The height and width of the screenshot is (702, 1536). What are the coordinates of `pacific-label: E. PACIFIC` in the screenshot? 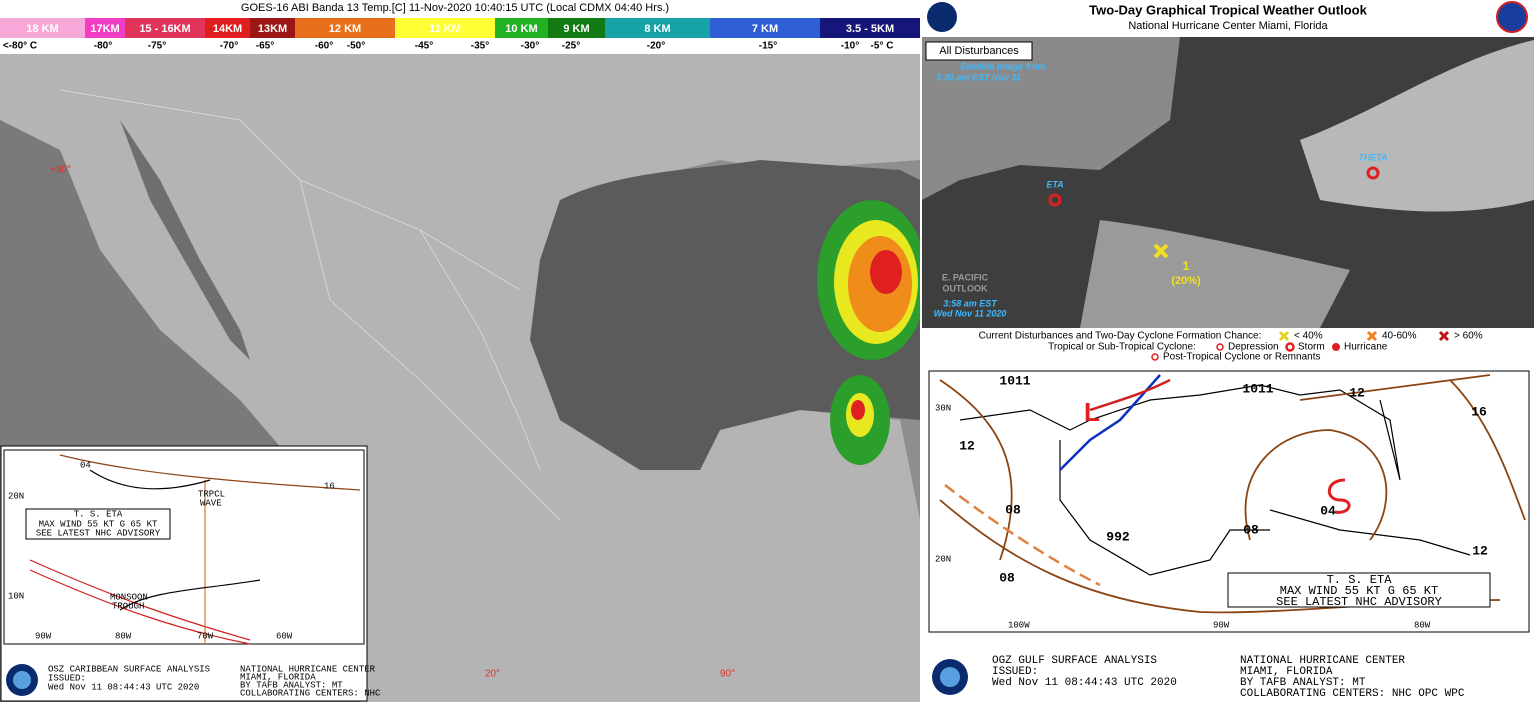 It's located at (965, 277).